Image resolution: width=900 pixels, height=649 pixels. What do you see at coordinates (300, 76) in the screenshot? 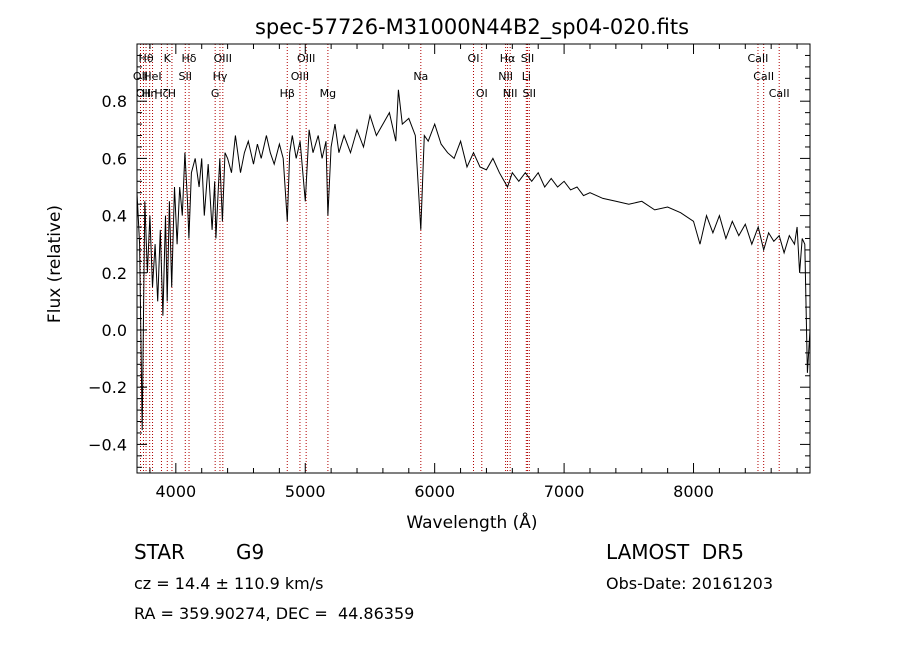
I see `line-label-14: OIII` at bounding box center [300, 76].